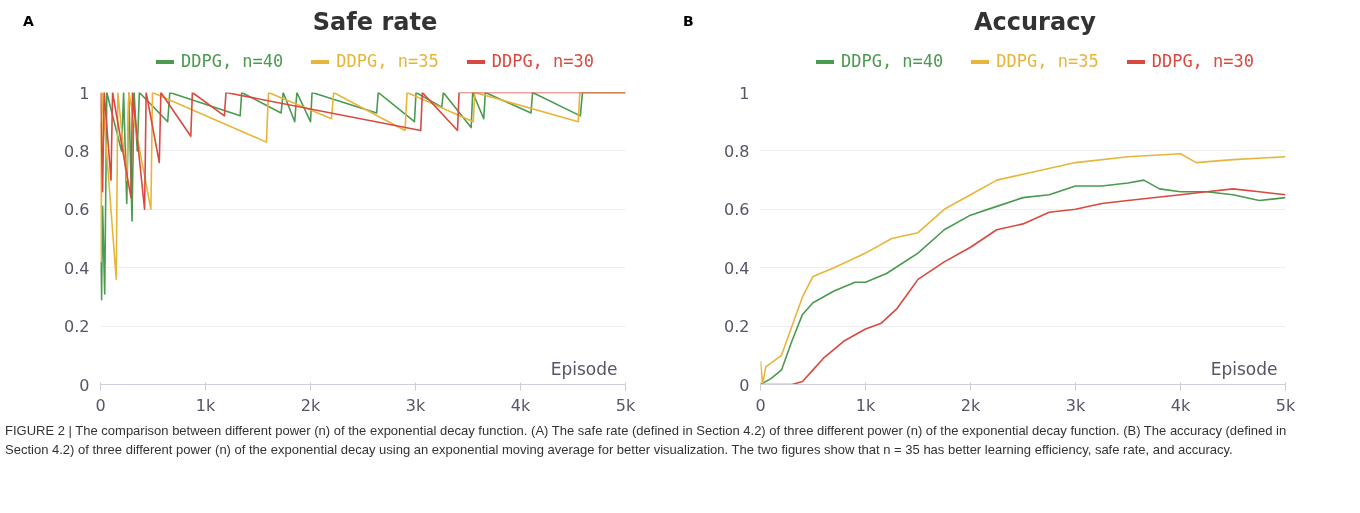 This screenshot has width=1360, height=513. Describe the element at coordinates (28, 21) in the screenshot. I see `text: A` at that location.